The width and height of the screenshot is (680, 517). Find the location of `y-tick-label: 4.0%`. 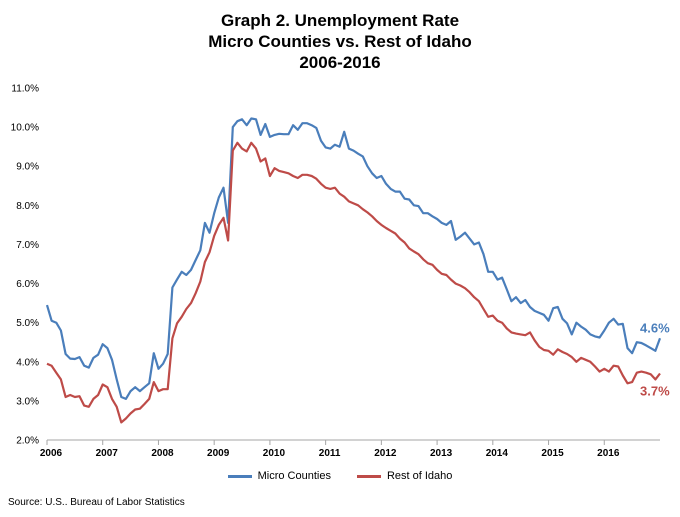

y-tick-label: 4.0% is located at coordinates (27, 362).